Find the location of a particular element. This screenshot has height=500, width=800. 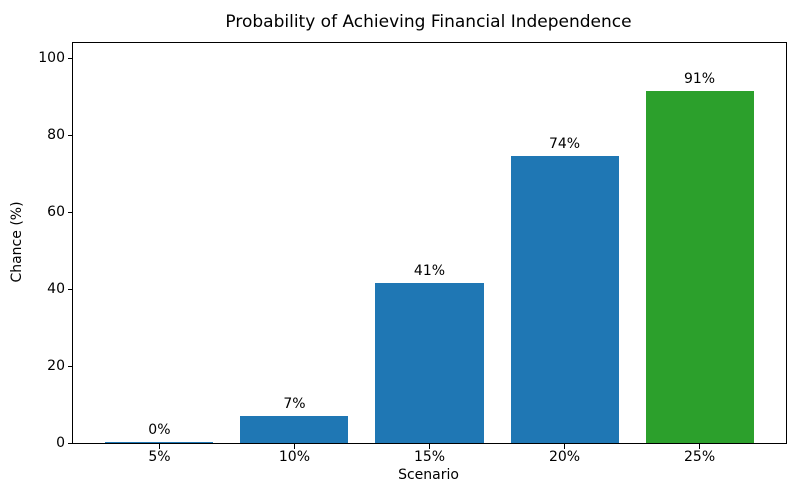

y-tick-label: 80 is located at coordinates (56, 135).